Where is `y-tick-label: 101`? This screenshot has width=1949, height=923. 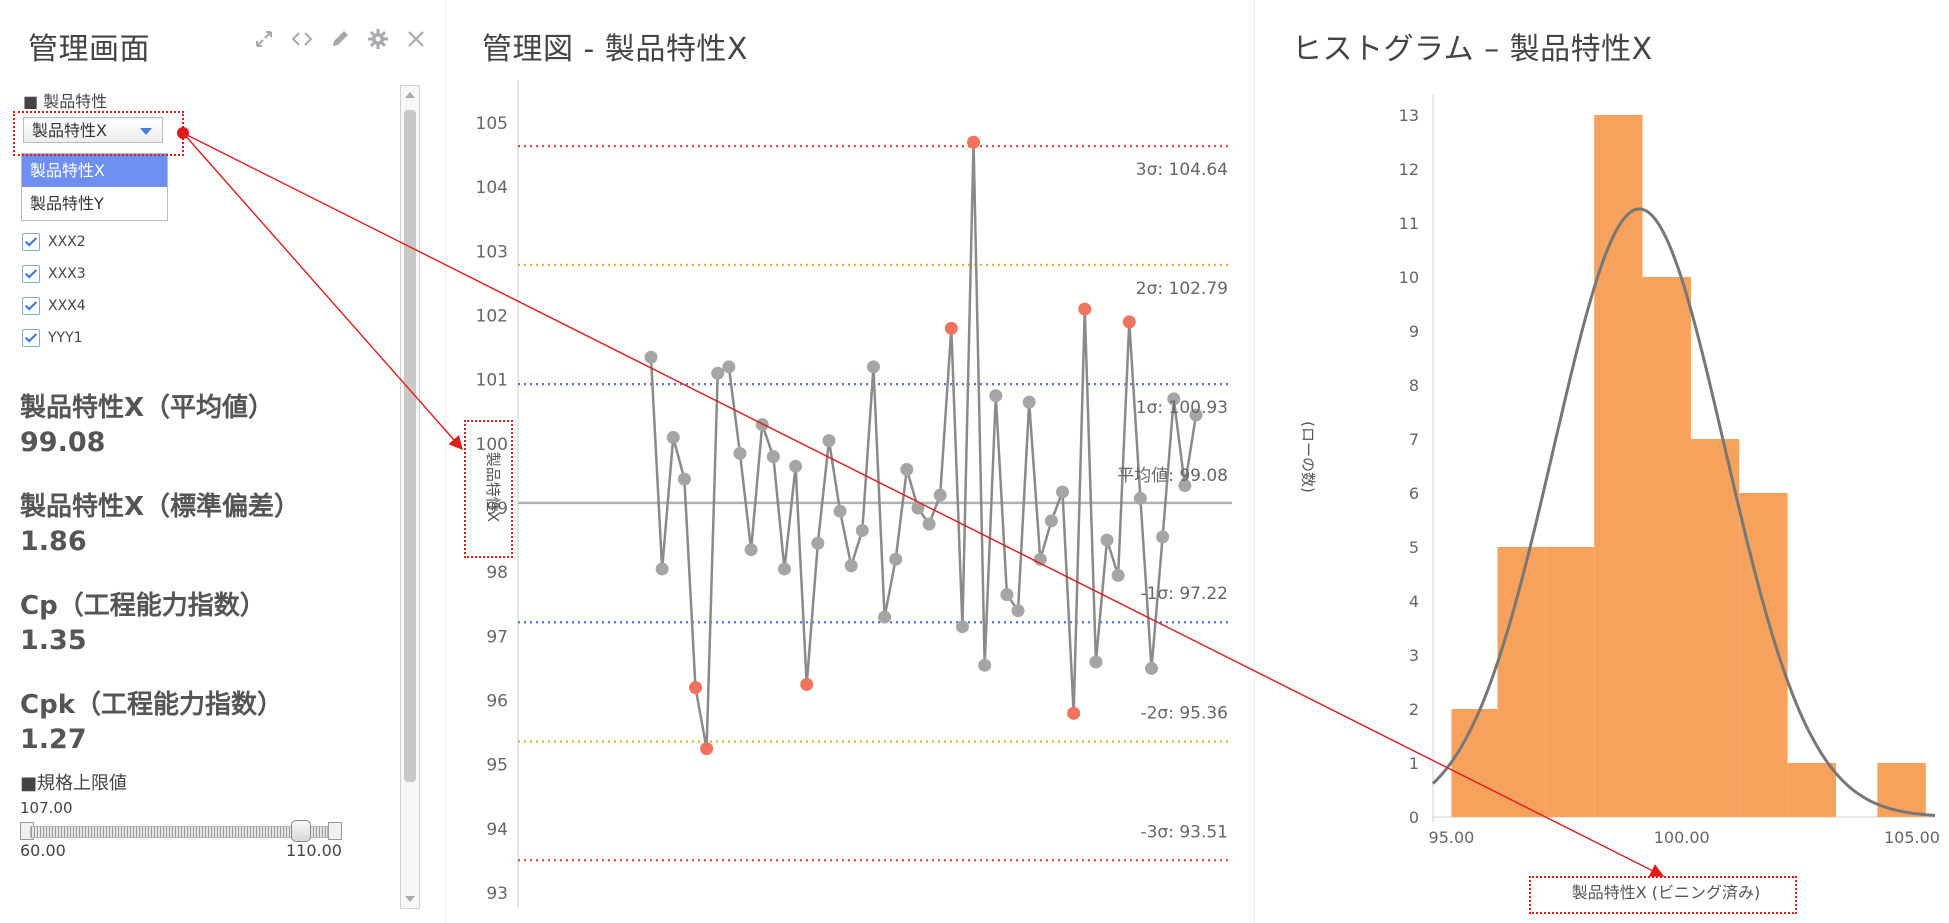
y-tick-label: 101 is located at coordinates (492, 381).